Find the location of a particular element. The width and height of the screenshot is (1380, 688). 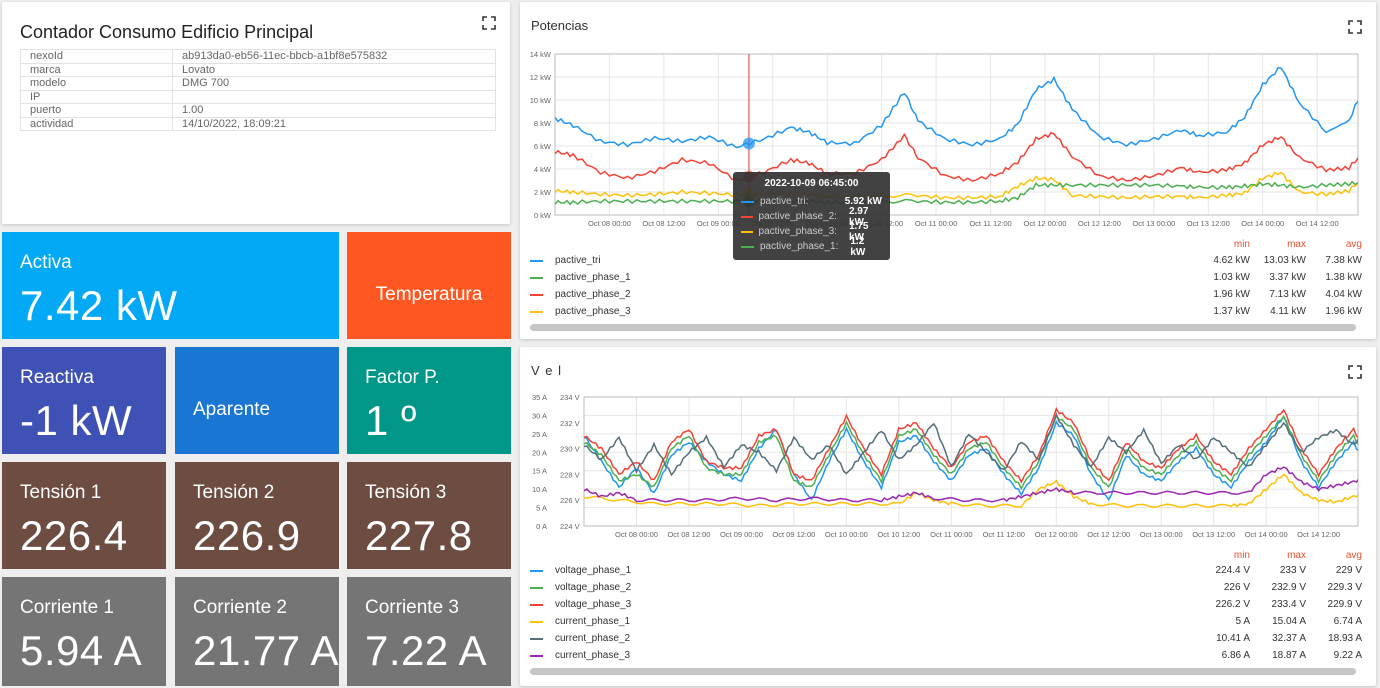

legend-row: voltage_phase_3 226.2 V 233.4 V 229.9 V is located at coordinates (945, 604).